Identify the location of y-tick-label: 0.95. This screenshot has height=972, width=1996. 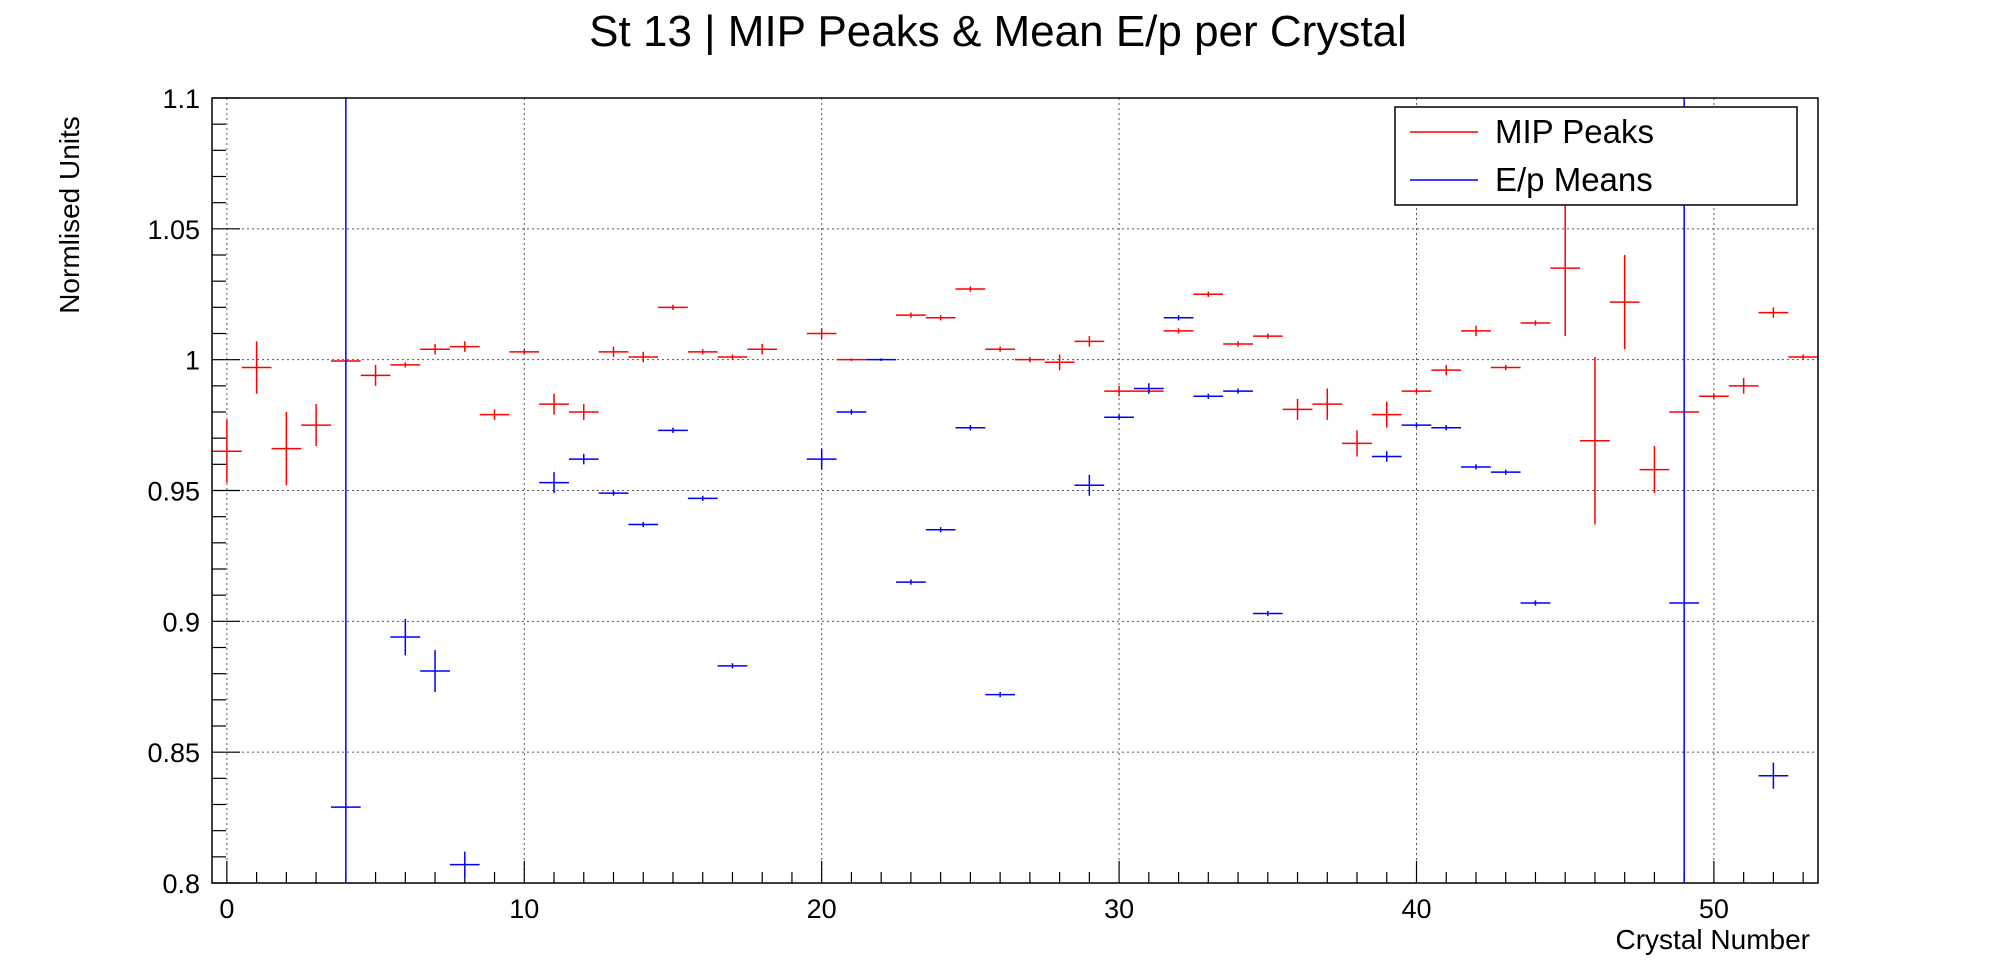
(173, 492).